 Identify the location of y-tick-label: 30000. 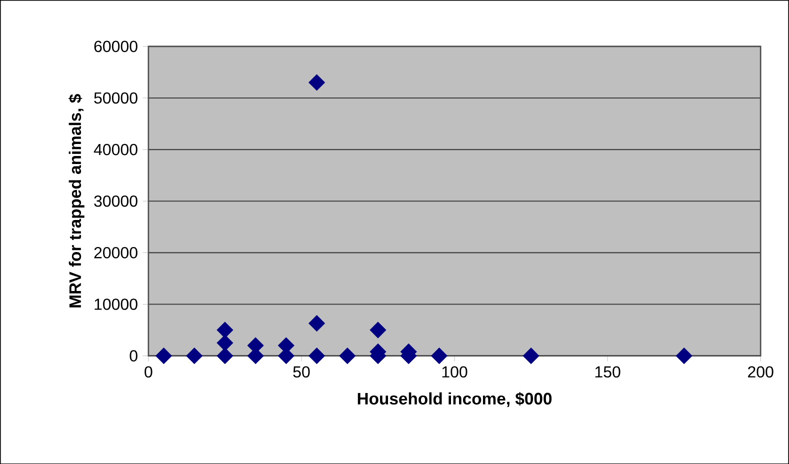
(116, 201).